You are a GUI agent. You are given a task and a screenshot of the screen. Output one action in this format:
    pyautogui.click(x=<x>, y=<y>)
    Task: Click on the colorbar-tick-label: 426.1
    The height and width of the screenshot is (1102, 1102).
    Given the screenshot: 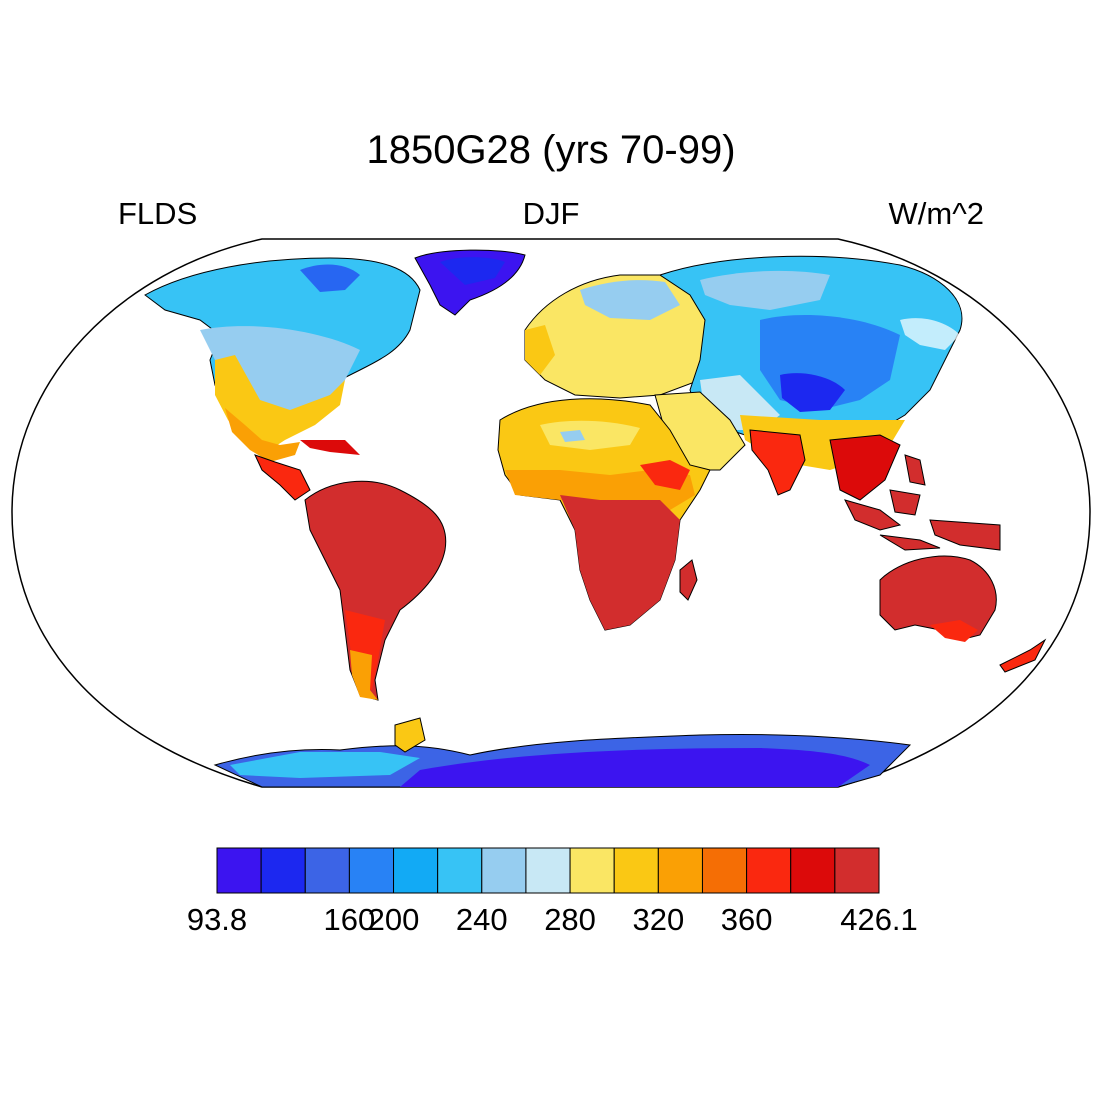 What is the action you would take?
    pyautogui.click(x=879, y=919)
    